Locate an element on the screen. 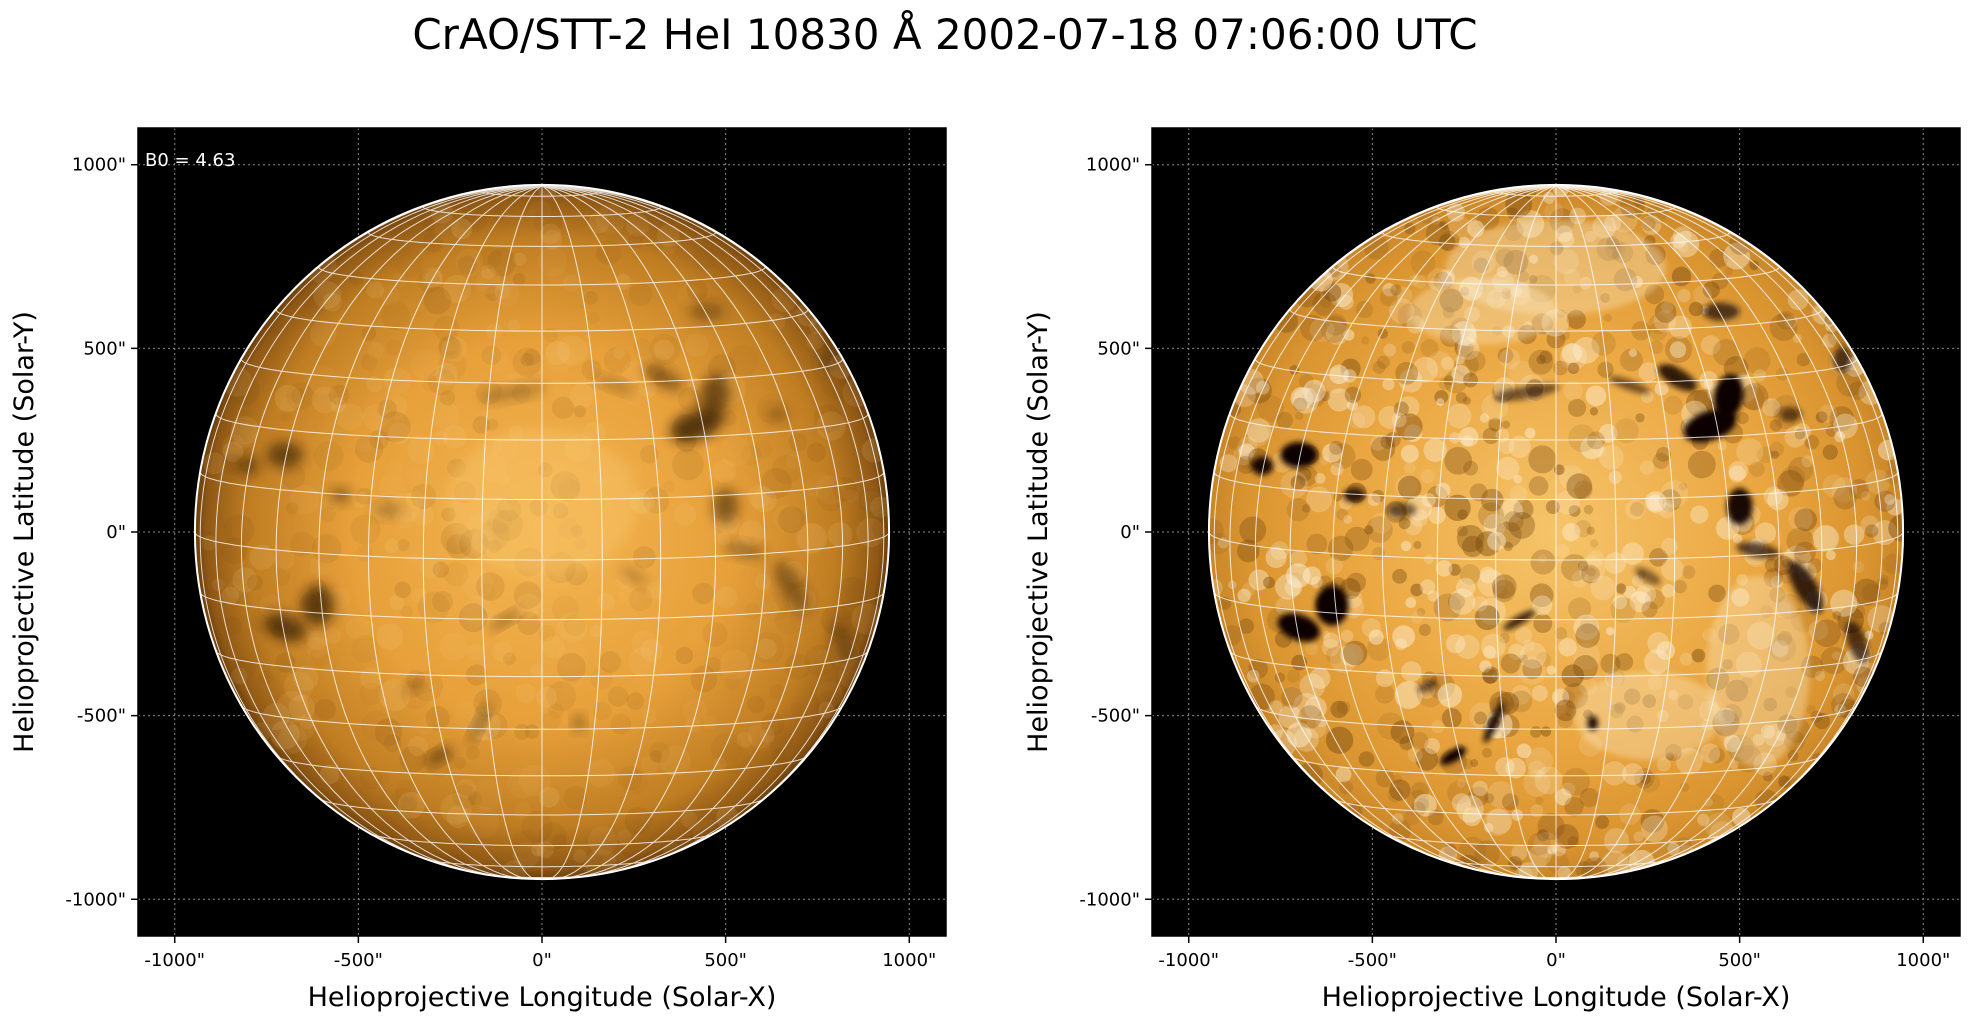 Image resolution: width=1971 pixels, height=1026 pixels. y-tick-label: -1000" is located at coordinates (1109, 899).